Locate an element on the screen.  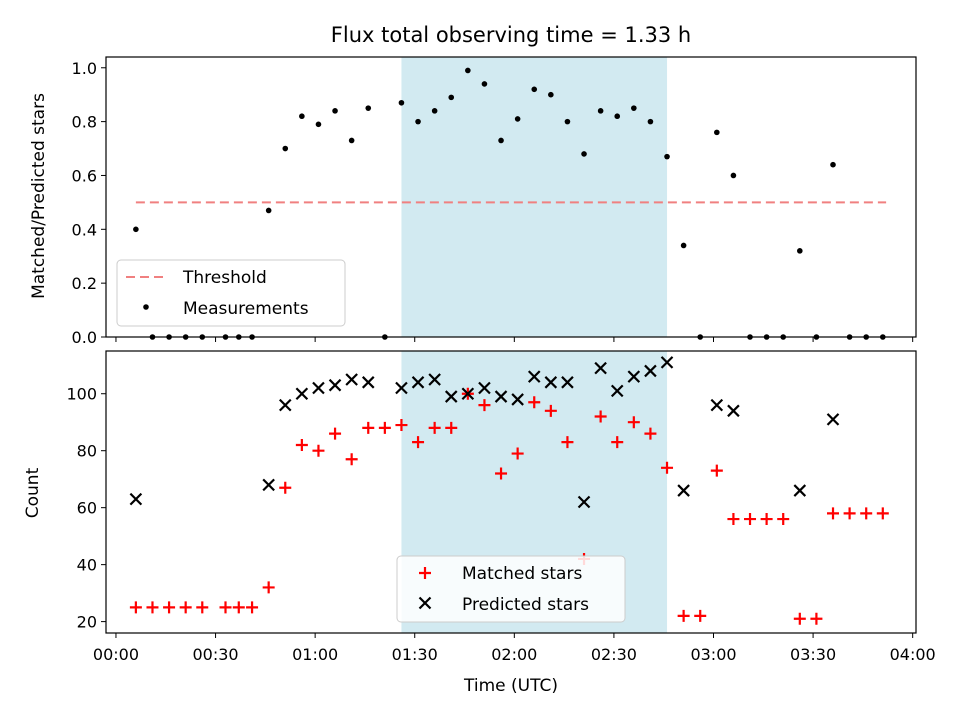
legend-matched-swatch is located at coordinates (425, 573).